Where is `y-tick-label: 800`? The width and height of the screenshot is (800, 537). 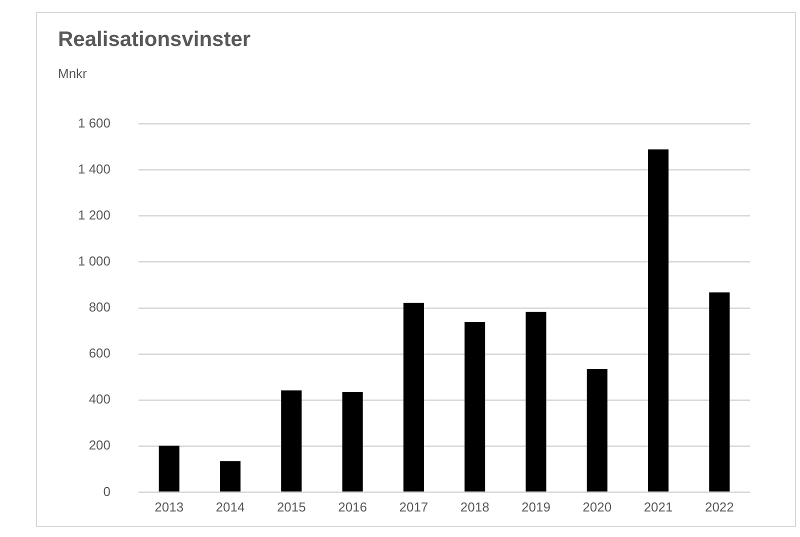
y-tick-label: 800 is located at coordinates (99, 307).